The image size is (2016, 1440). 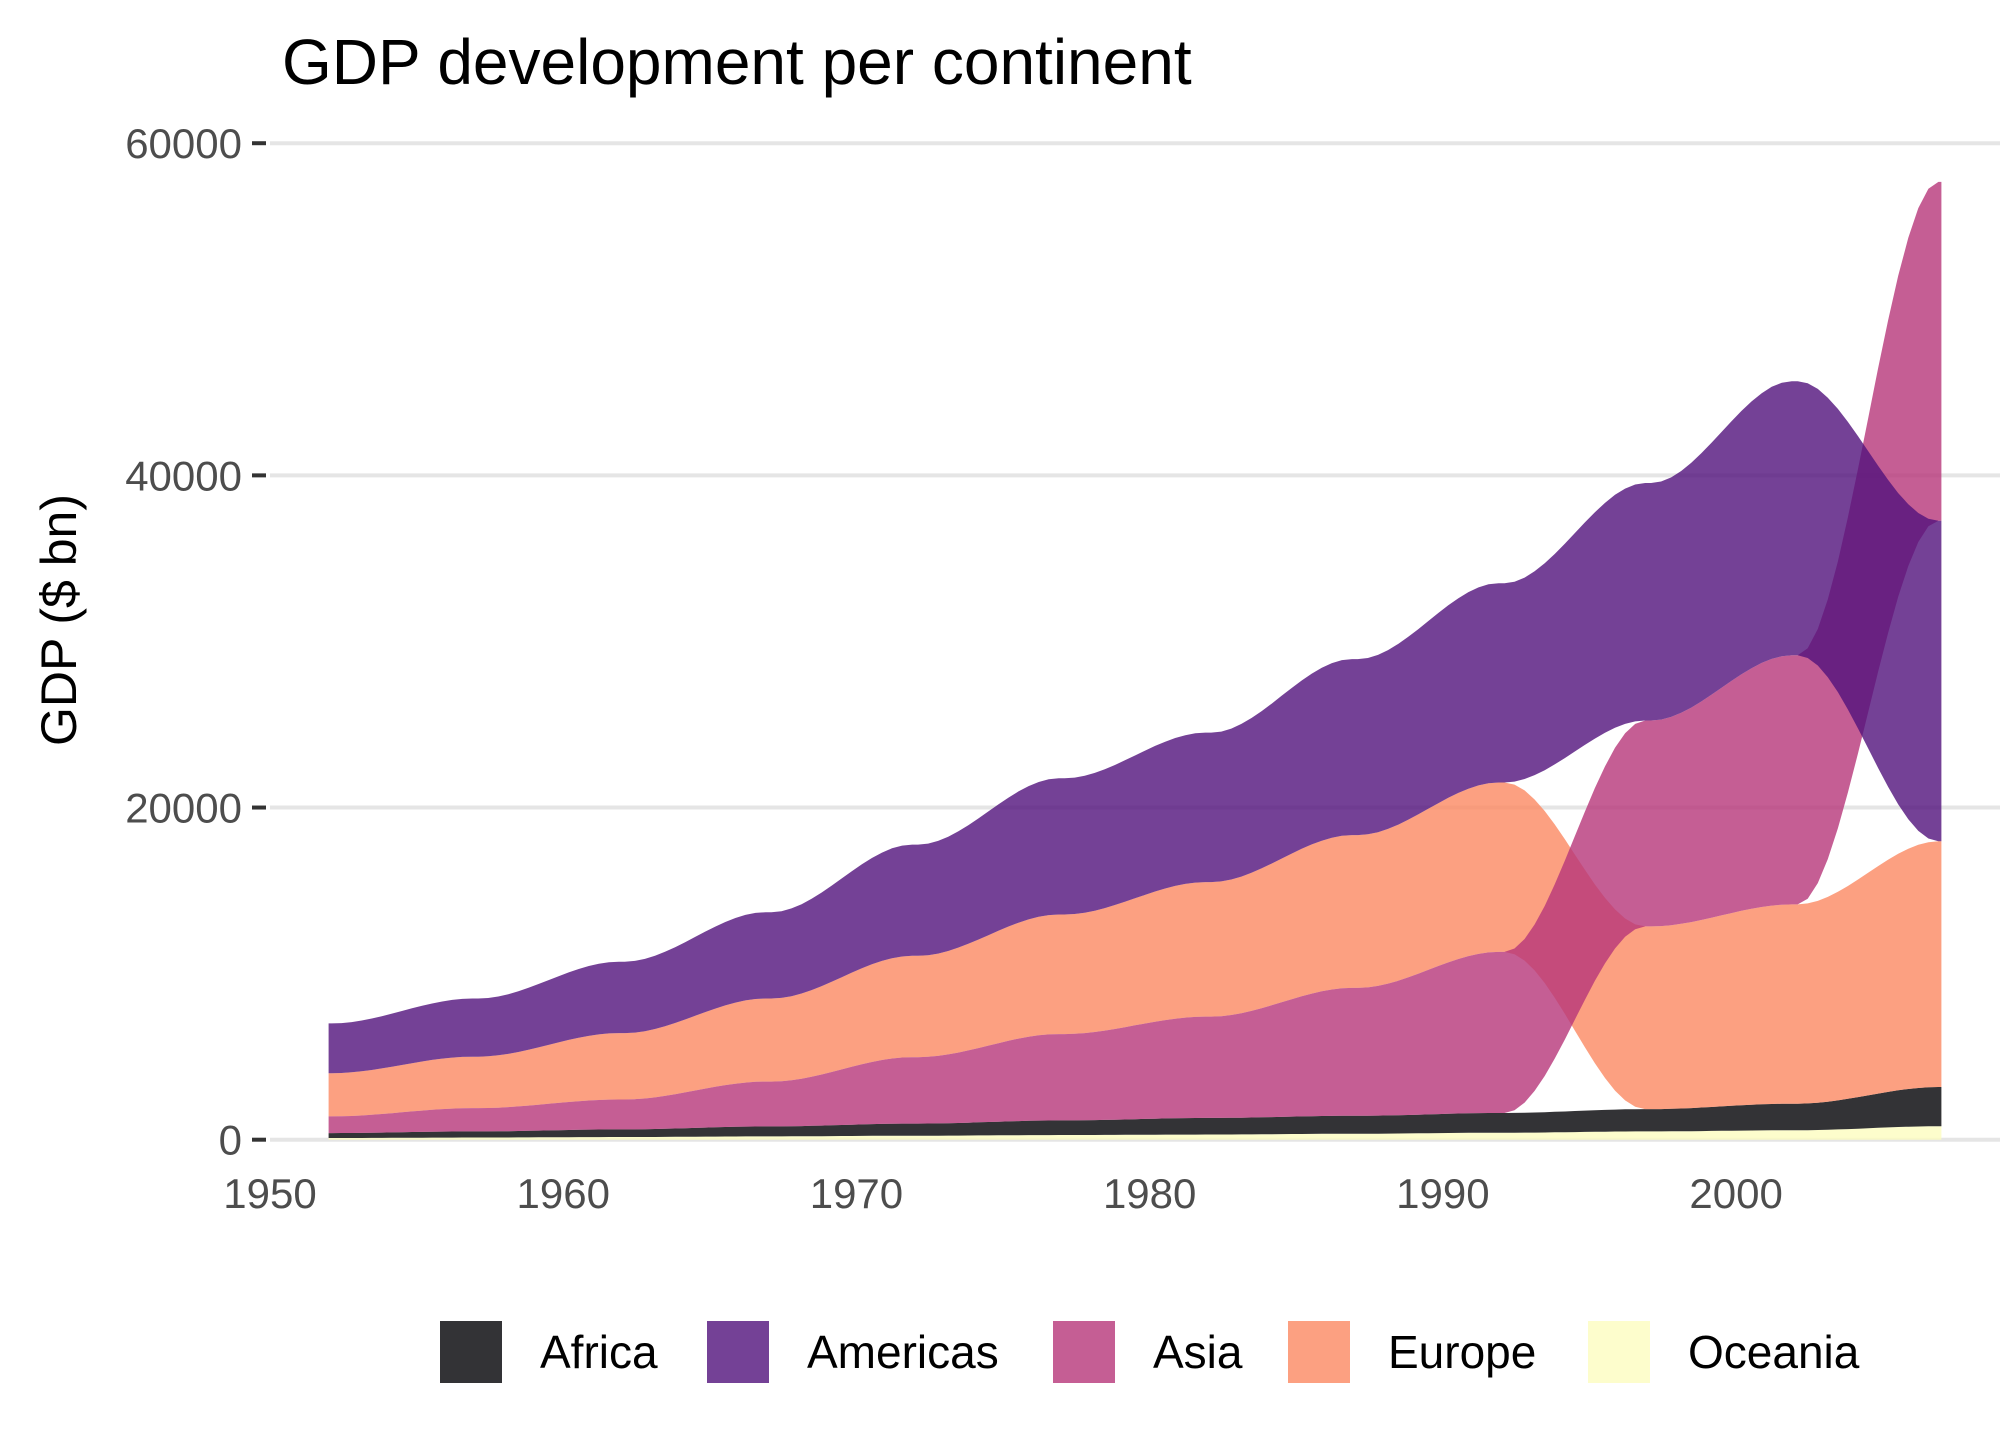 I want to click on x-tick-label: 2000, so click(x=1735, y=1193).